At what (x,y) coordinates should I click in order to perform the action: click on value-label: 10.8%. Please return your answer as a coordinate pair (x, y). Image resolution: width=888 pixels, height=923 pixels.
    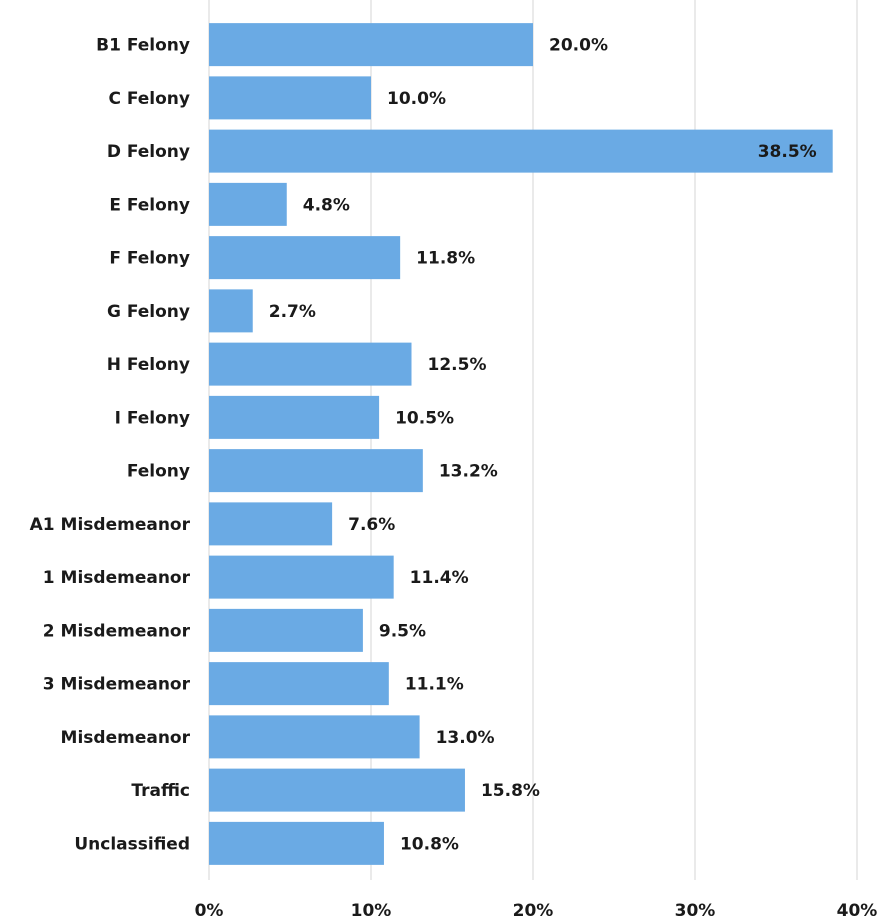
    Looking at the image, I should click on (429, 844).